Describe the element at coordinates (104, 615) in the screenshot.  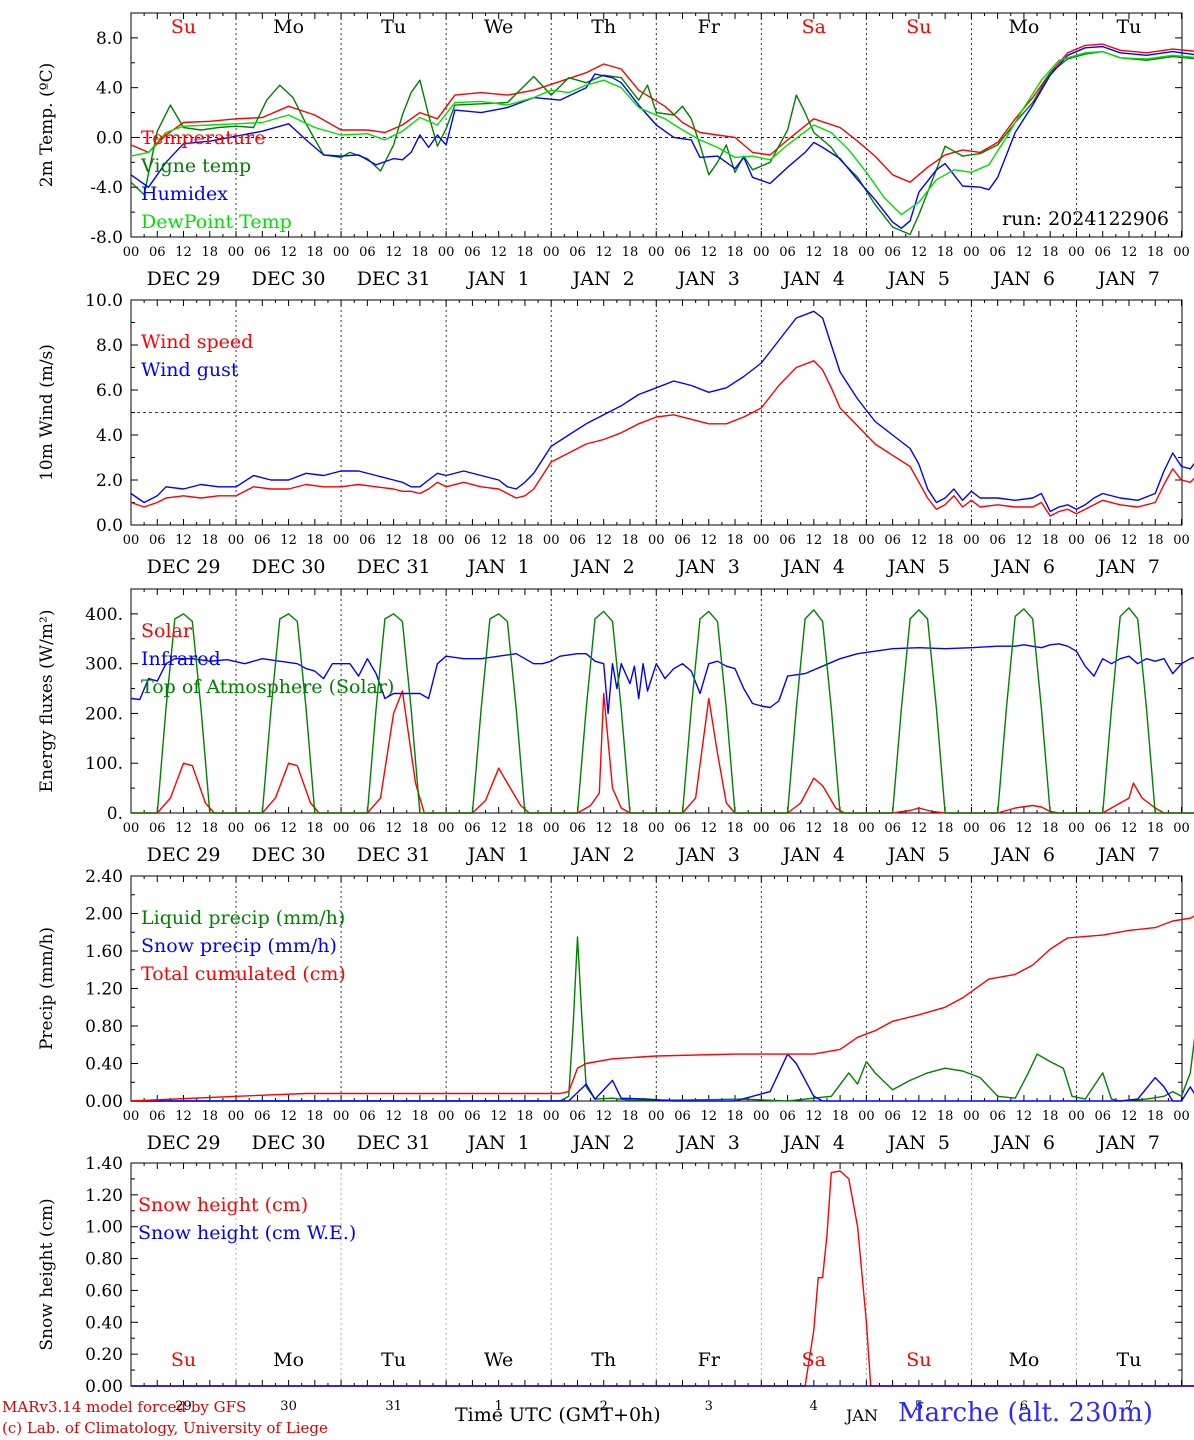
I see `y-tick-label: 400.` at that location.